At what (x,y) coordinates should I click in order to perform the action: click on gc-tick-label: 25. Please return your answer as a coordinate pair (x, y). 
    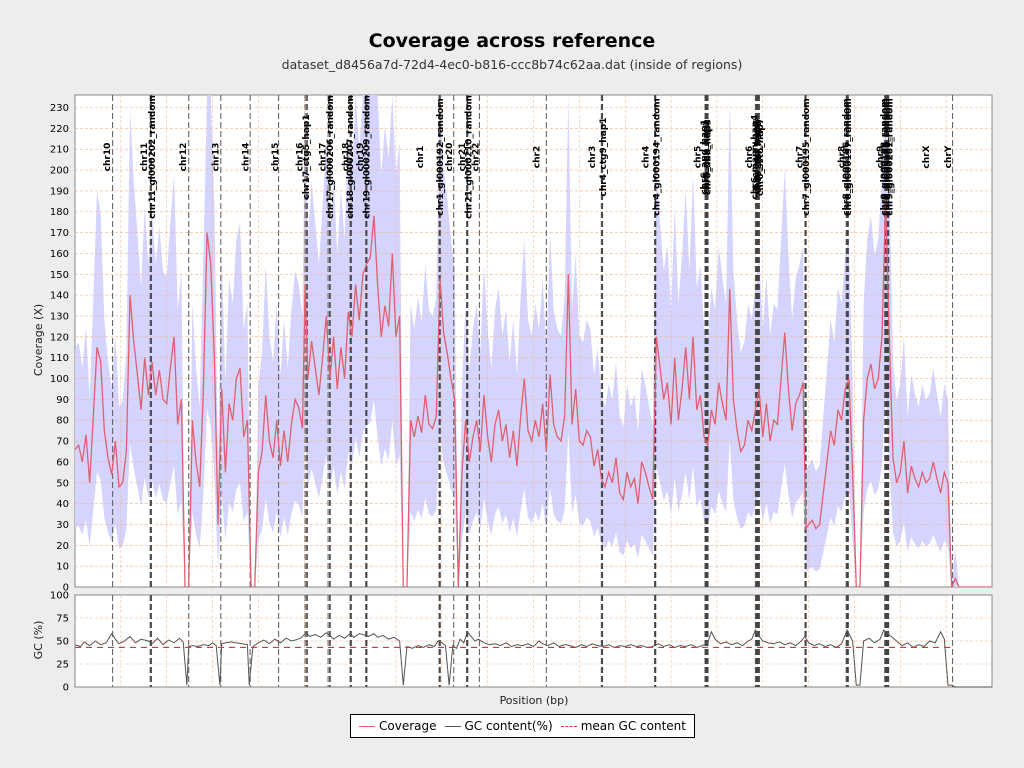
    Looking at the image, I should click on (62, 665).